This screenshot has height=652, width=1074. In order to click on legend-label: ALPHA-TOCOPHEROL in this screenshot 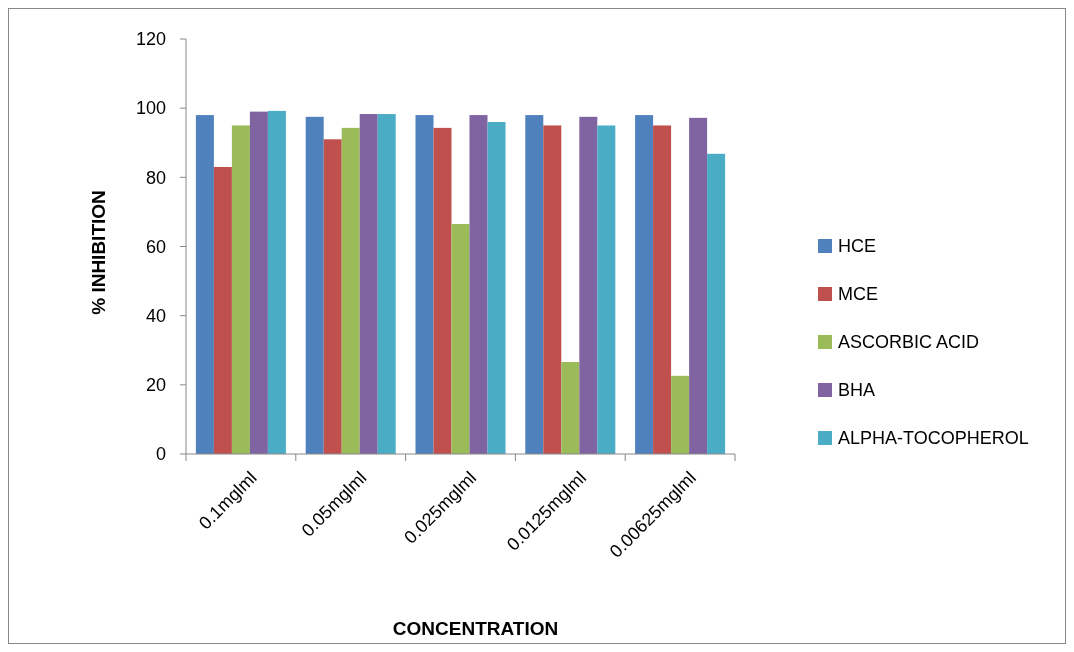, I will do `click(933, 438)`.